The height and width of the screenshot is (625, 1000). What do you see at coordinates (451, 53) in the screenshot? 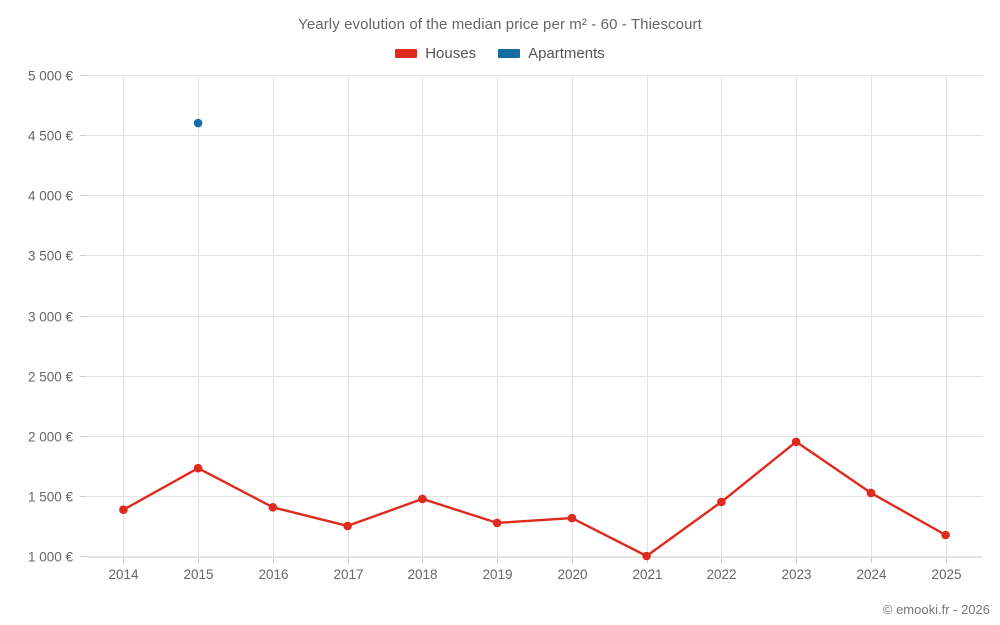
I see `legend-label-houses: Houses` at bounding box center [451, 53].